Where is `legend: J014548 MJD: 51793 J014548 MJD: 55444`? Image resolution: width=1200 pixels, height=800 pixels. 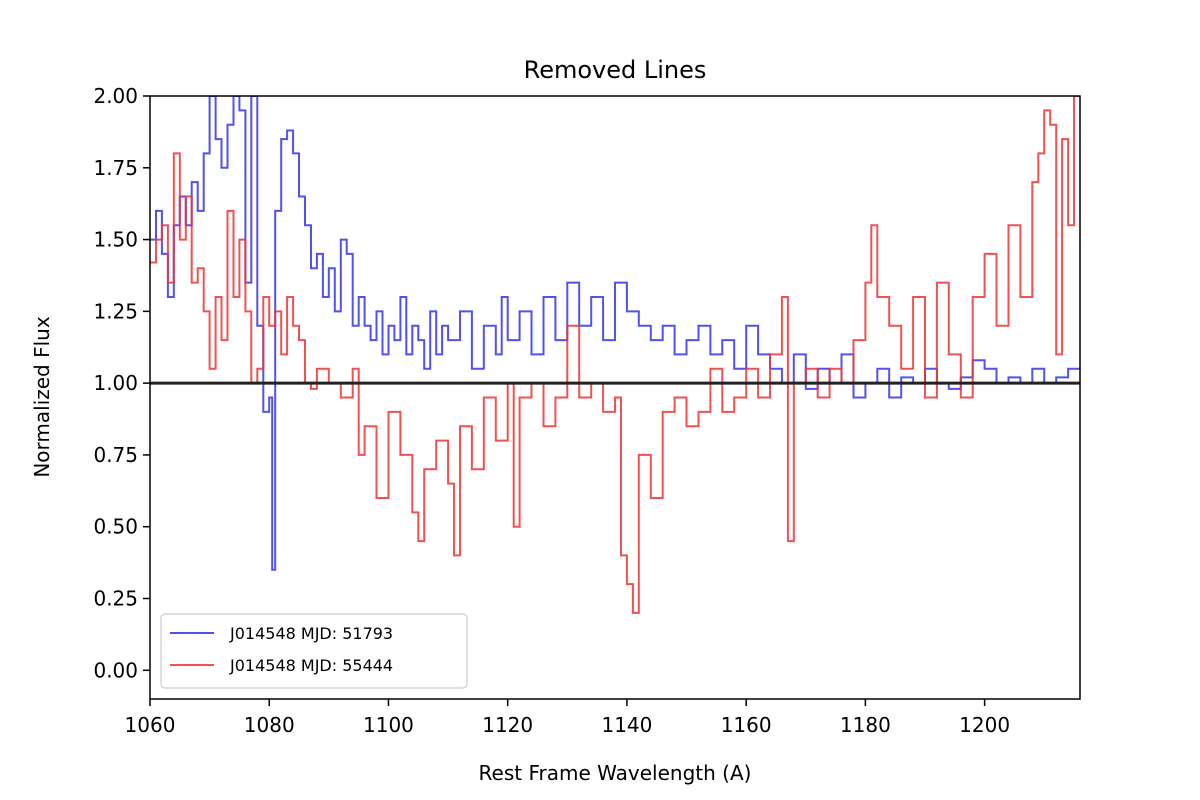 legend: J014548 MJD: 51793 J014548 MJD: 55444 is located at coordinates (314, 651).